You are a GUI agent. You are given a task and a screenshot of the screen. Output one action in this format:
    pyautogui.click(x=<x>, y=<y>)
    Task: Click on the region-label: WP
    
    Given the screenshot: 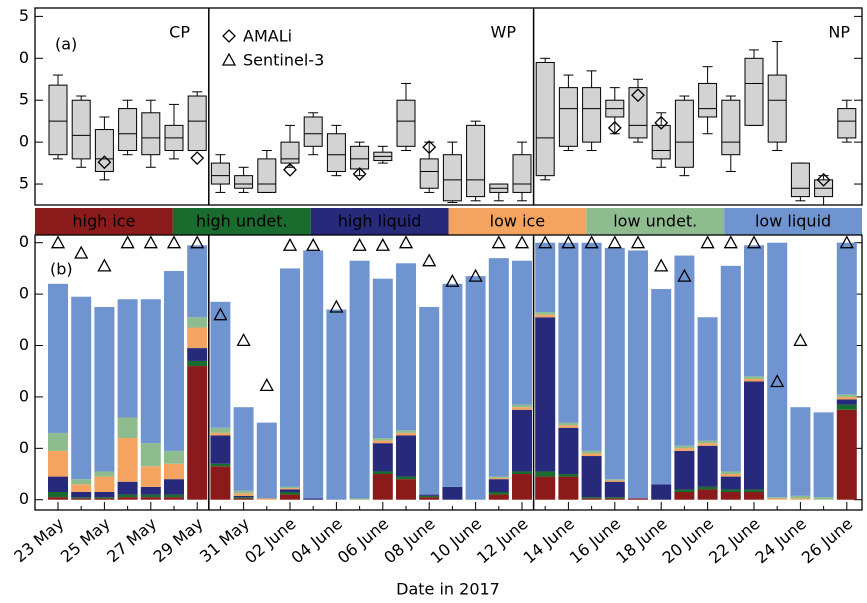 What is the action you would take?
    pyautogui.click(x=504, y=32)
    